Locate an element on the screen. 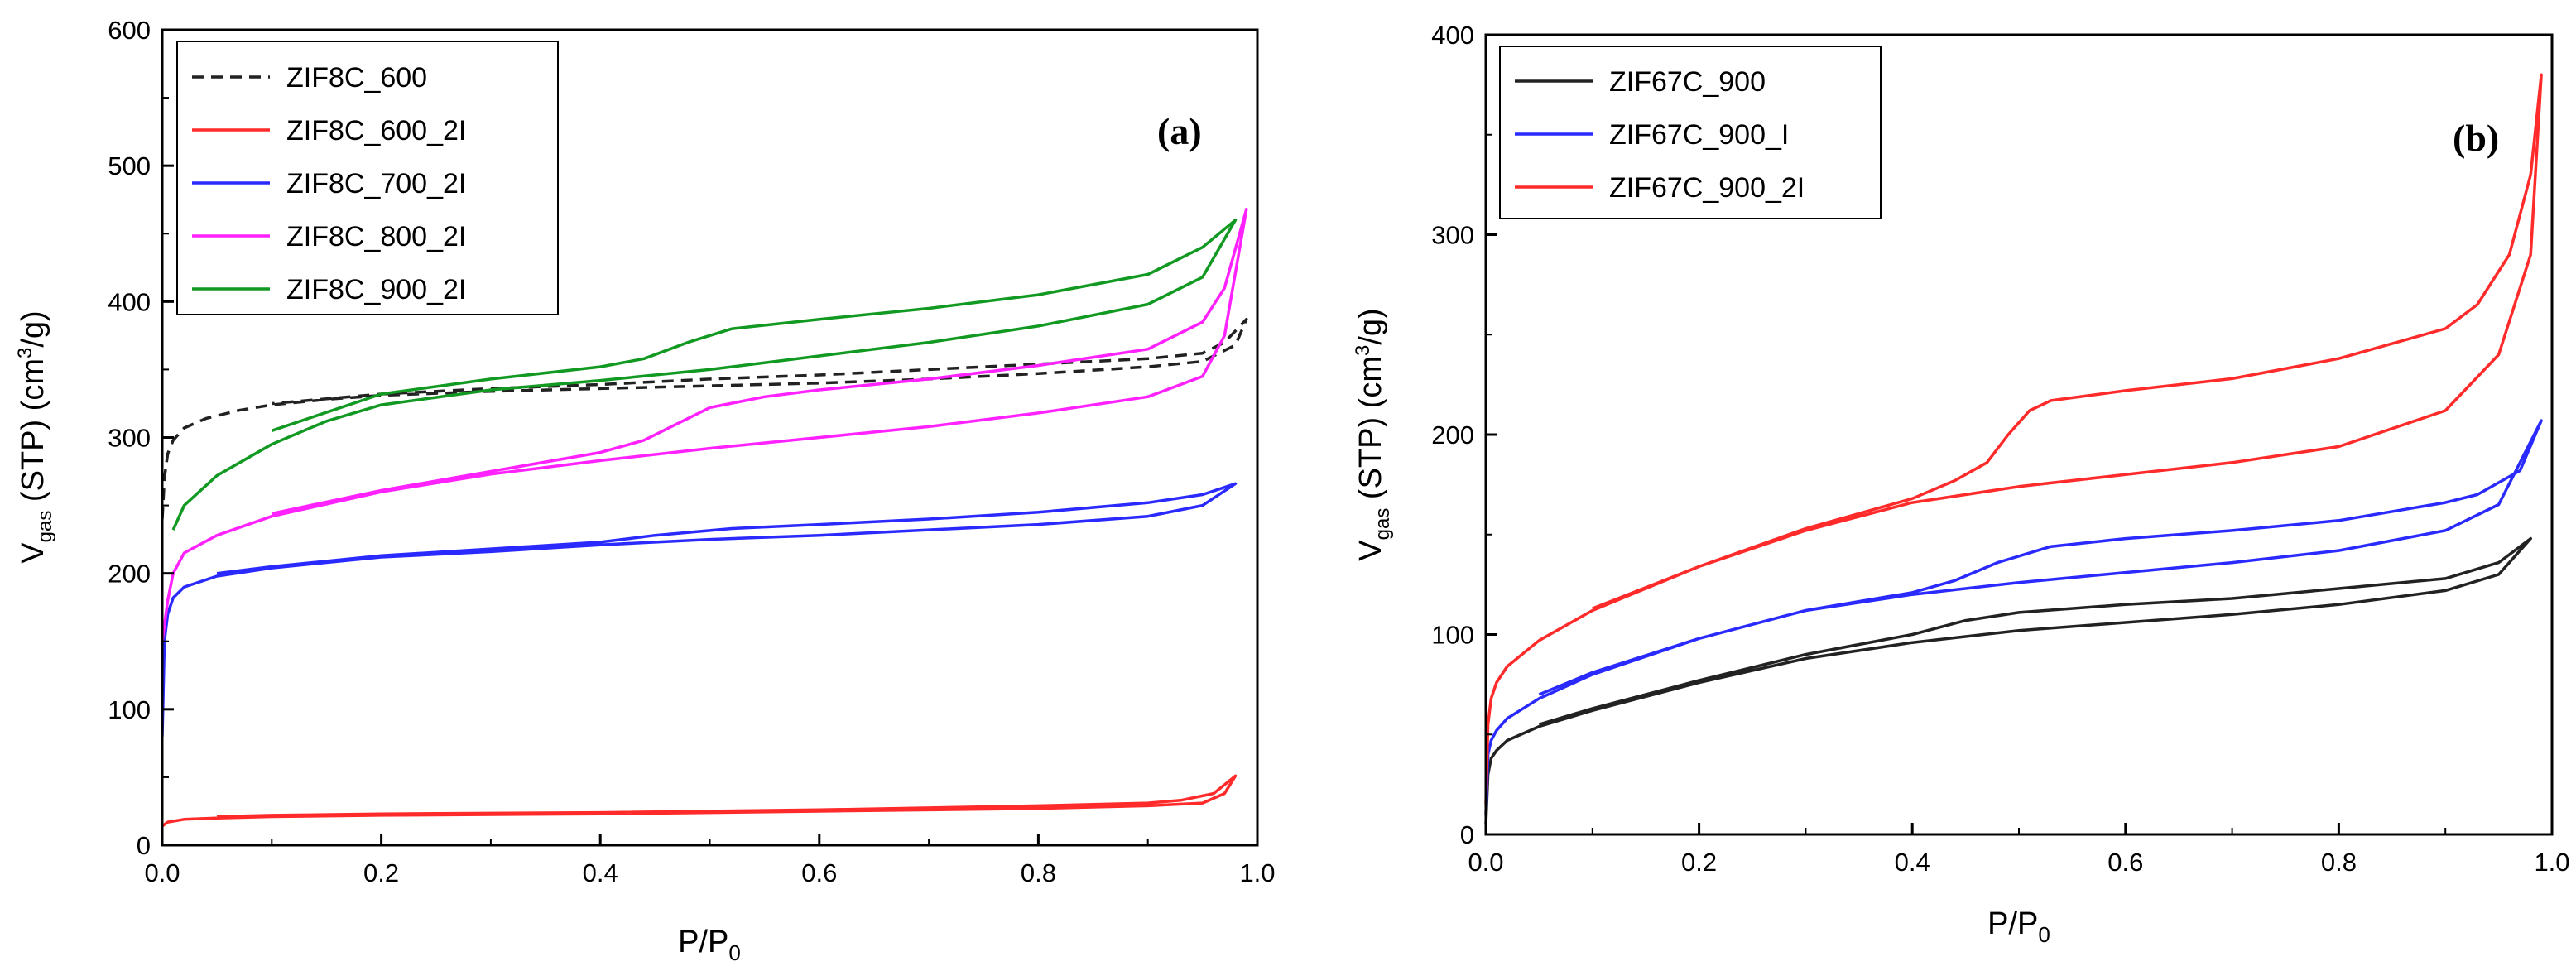 Image resolution: width=2576 pixels, height=971 pixels. panel-a-series-zif8c-600-2i is located at coordinates (699, 801).